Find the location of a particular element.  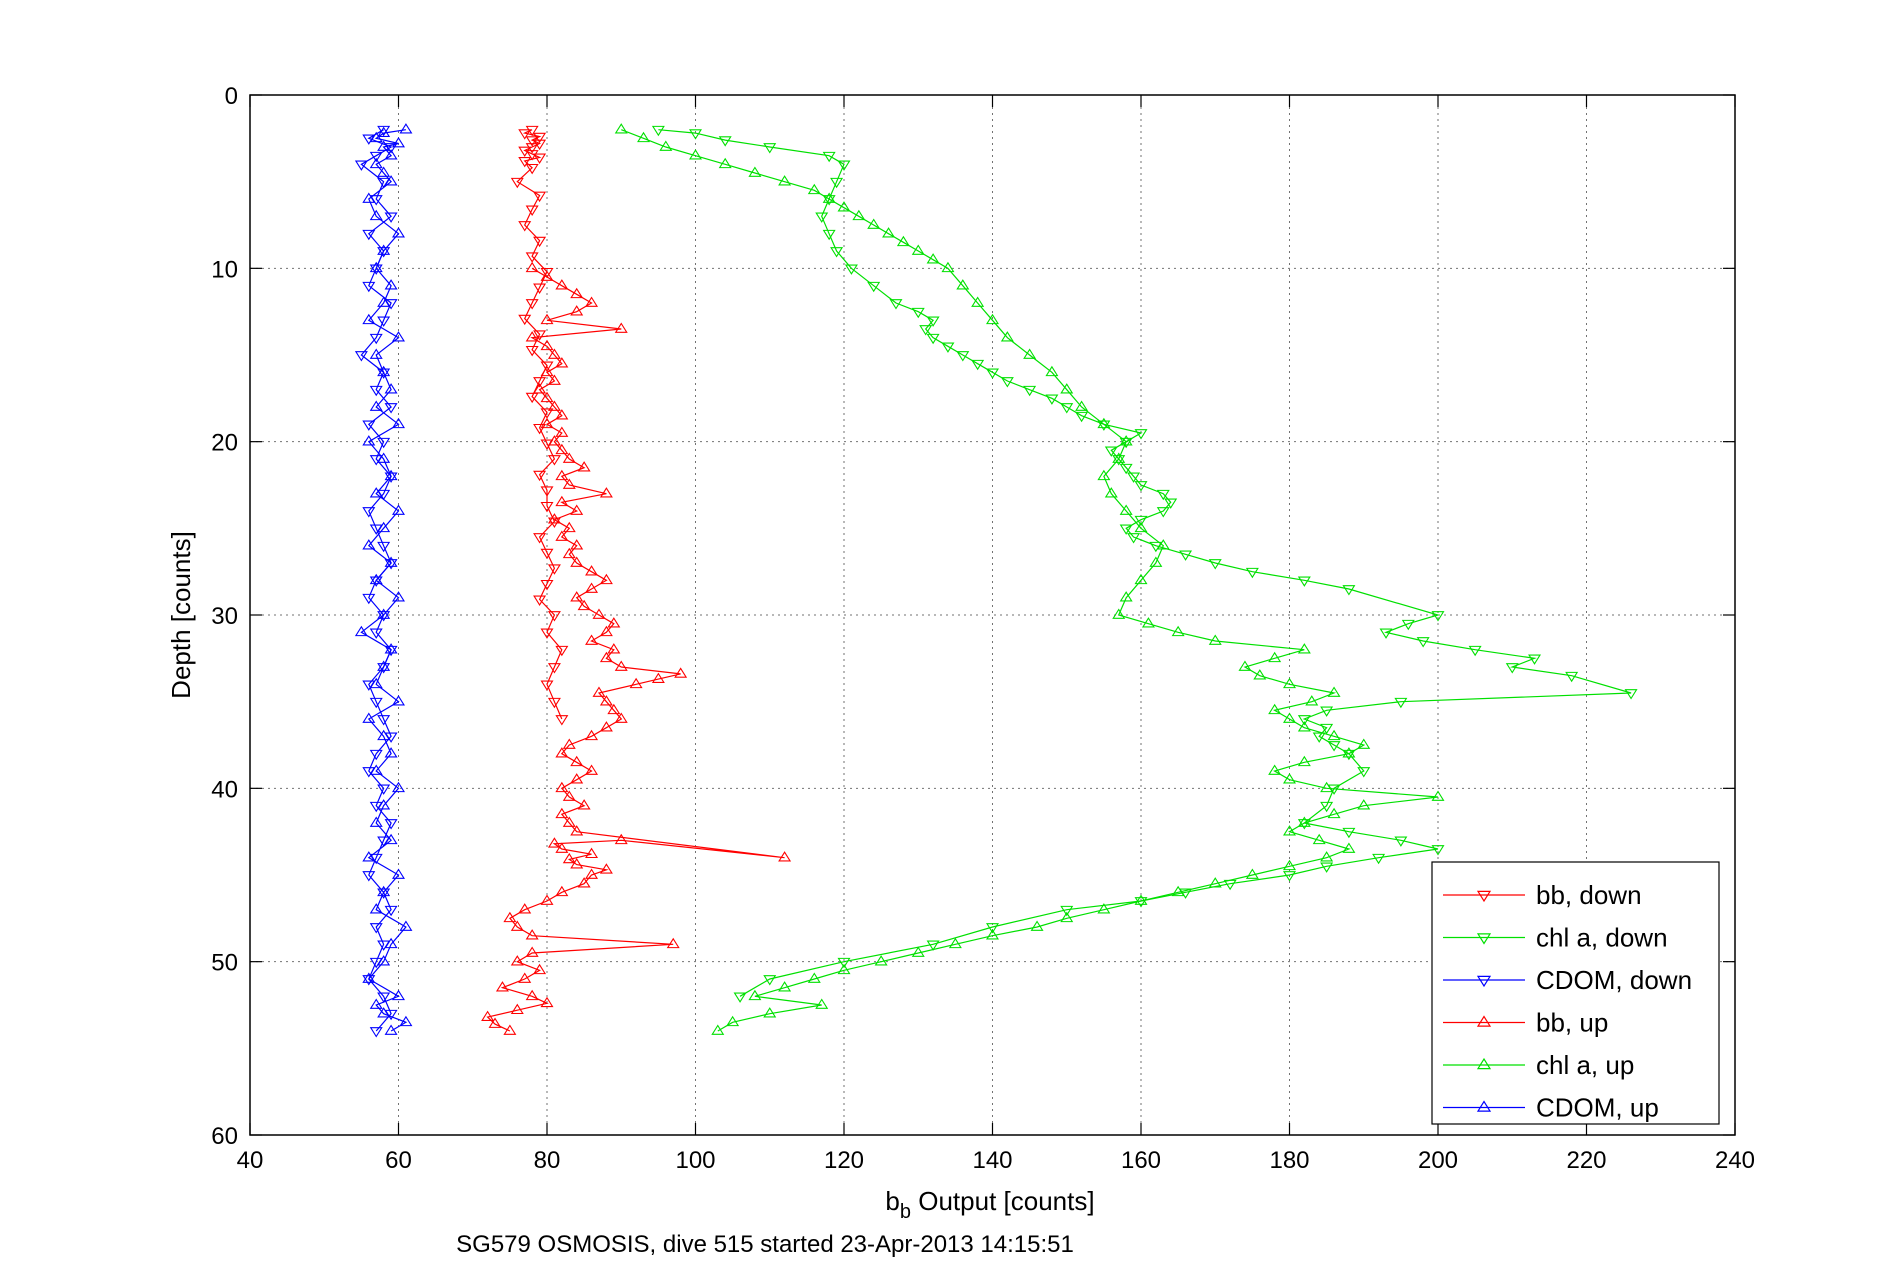

x-axis-label: bb Output [counts] is located at coordinates (989, 1204).